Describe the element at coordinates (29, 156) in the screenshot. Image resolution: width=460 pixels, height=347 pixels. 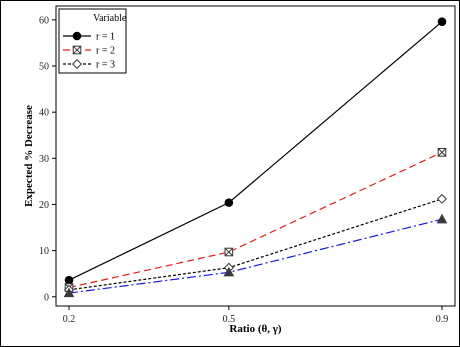
I see `y-axis-title: Expected % Decrease` at that location.